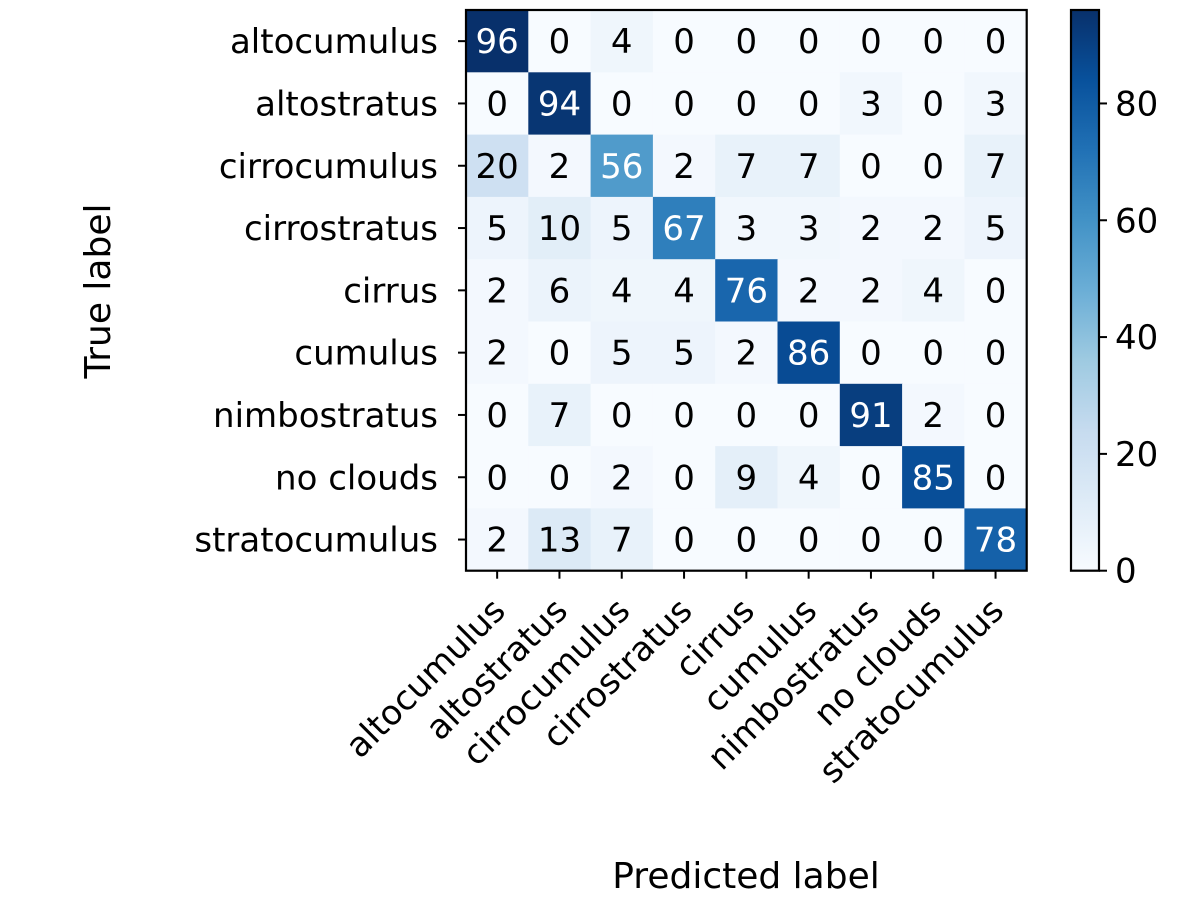  I want to click on cell-value-label: 9, so click(747, 478).